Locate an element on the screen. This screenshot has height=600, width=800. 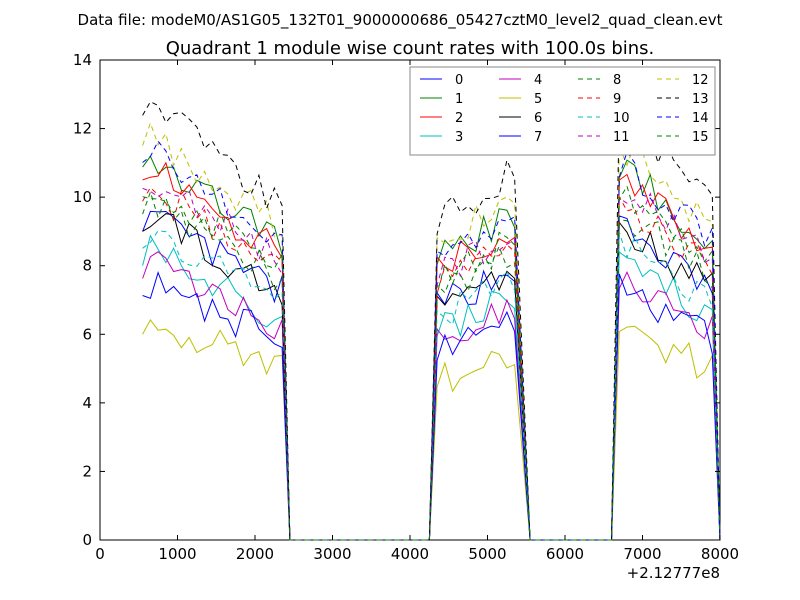
legend-label: 2 is located at coordinates (459, 118).